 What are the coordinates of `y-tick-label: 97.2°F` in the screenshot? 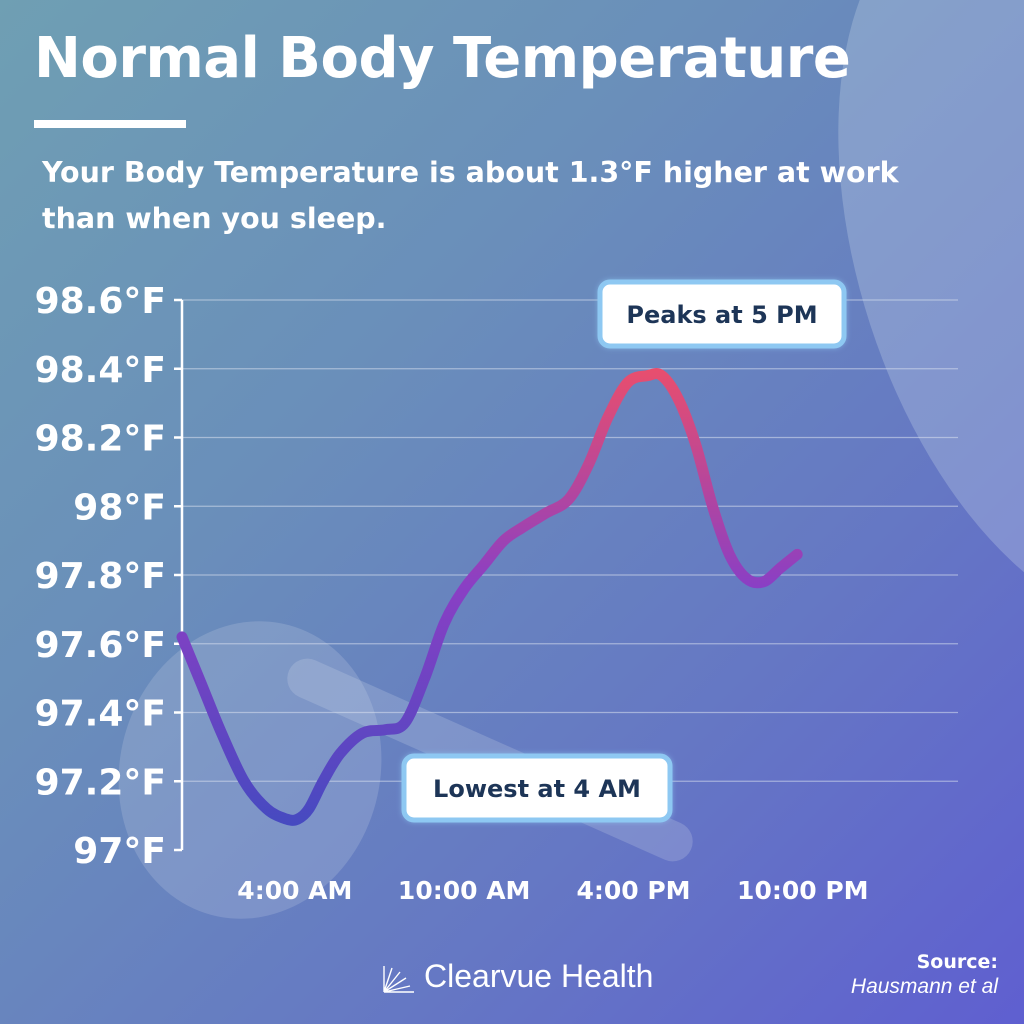 It's located at (100, 782).